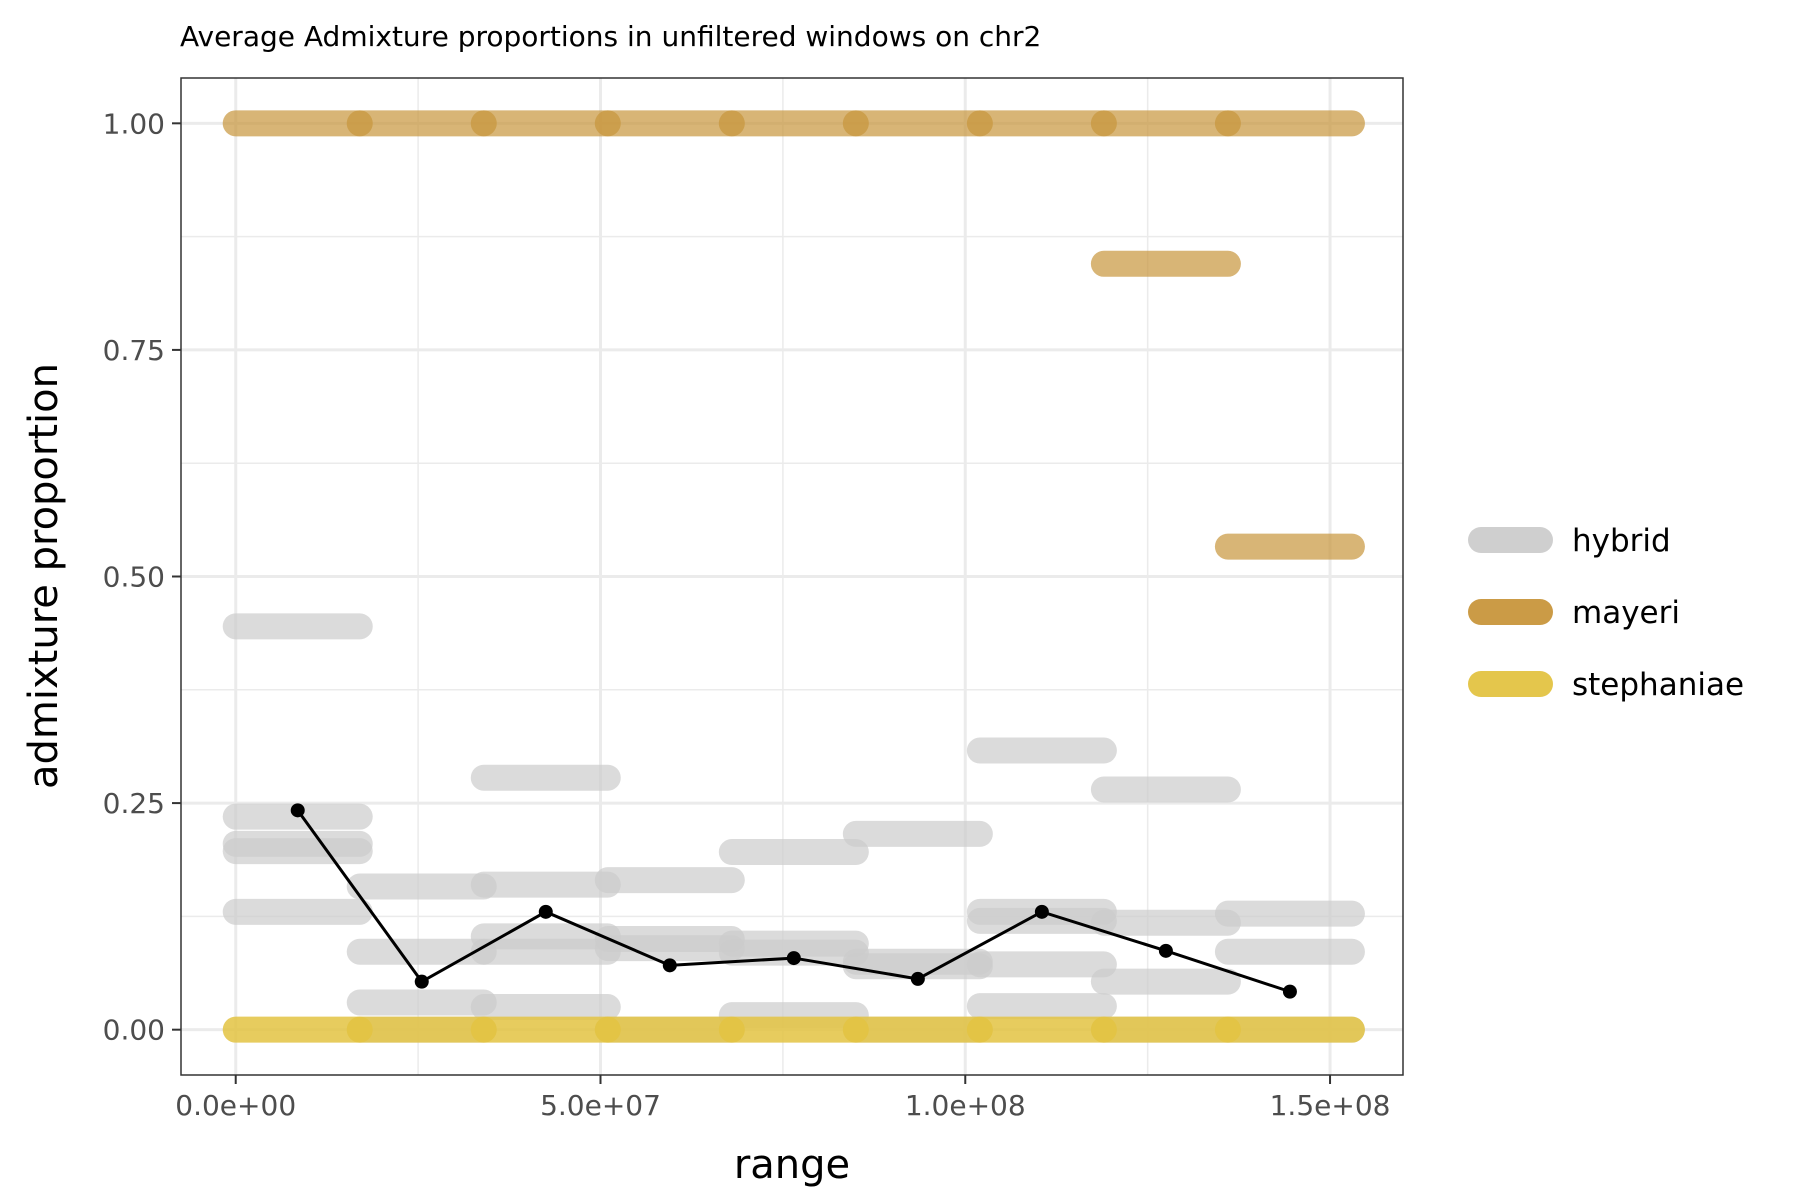 The height and width of the screenshot is (1200, 1800). What do you see at coordinates (1330, 1105) in the screenshot?
I see `x-tick-label: 1.5e+08` at bounding box center [1330, 1105].